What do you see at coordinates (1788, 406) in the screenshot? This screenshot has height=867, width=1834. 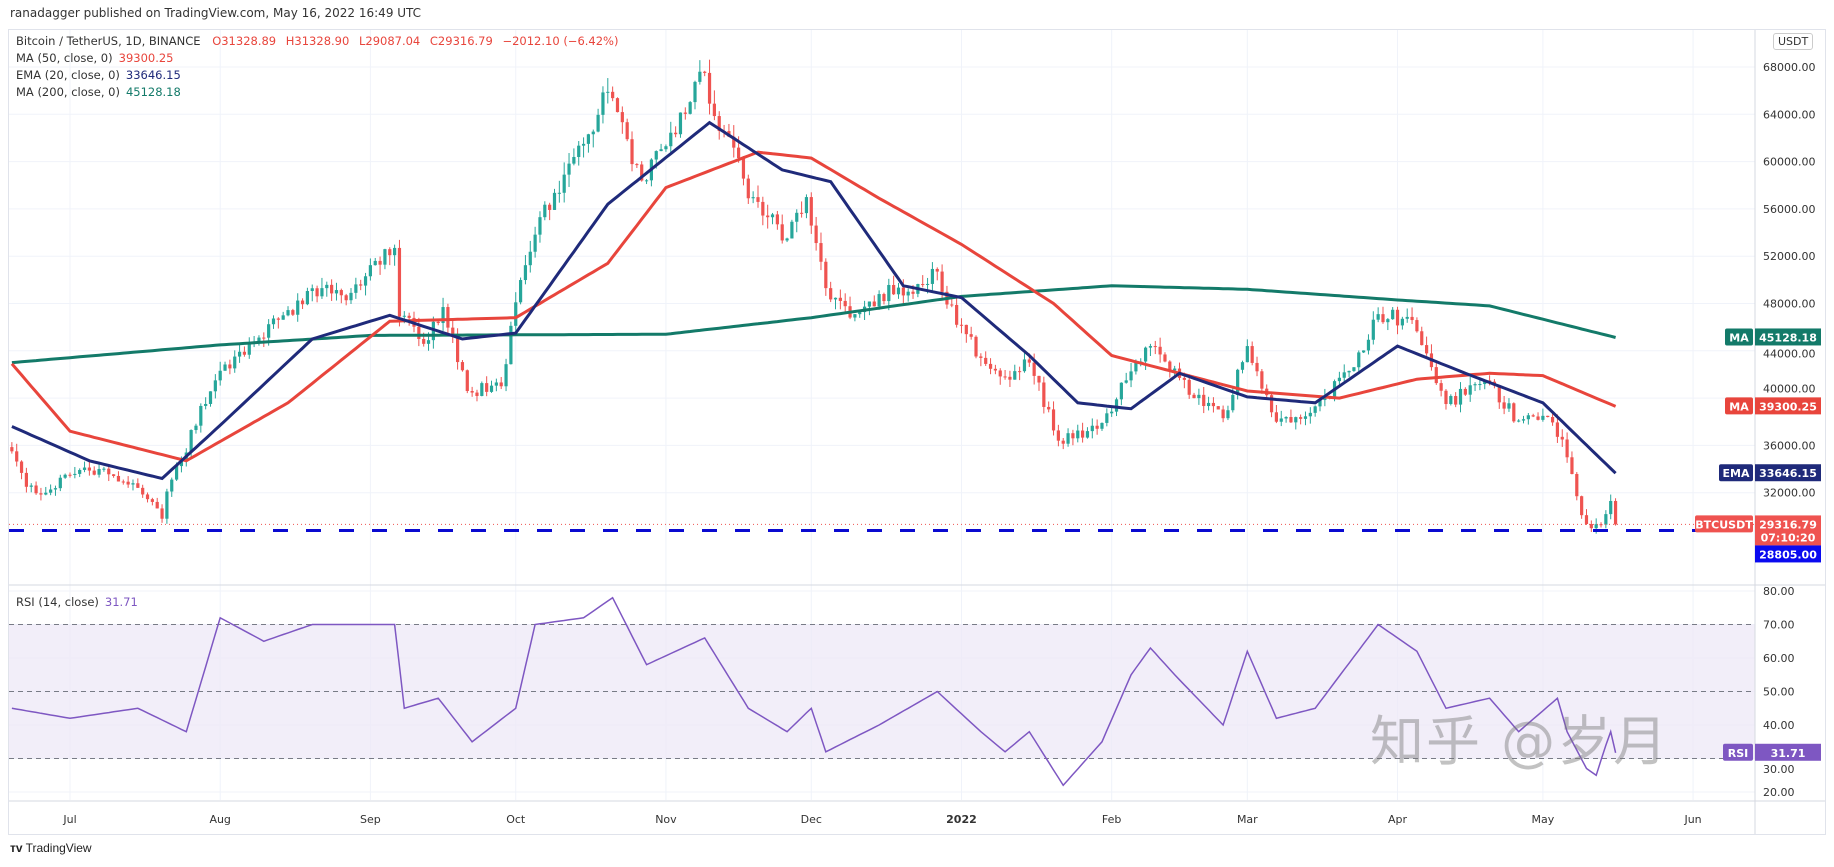 I see `ma50-badge-value-bg` at bounding box center [1788, 406].